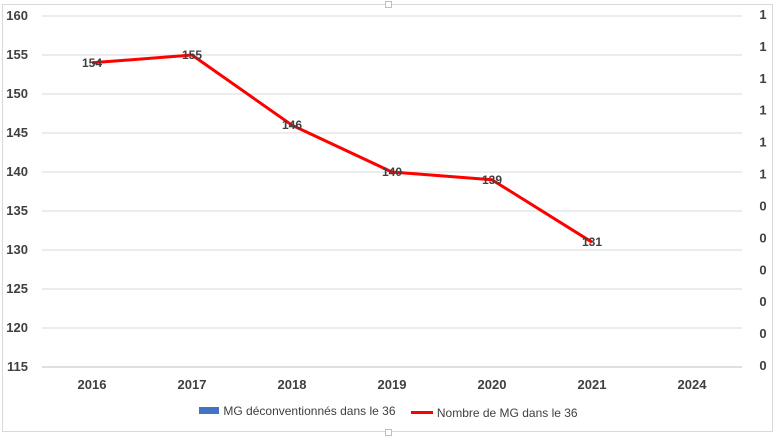 The width and height of the screenshot is (777, 436). Describe the element at coordinates (17, 249) in the screenshot. I see `y-tick-label: 130` at that location.